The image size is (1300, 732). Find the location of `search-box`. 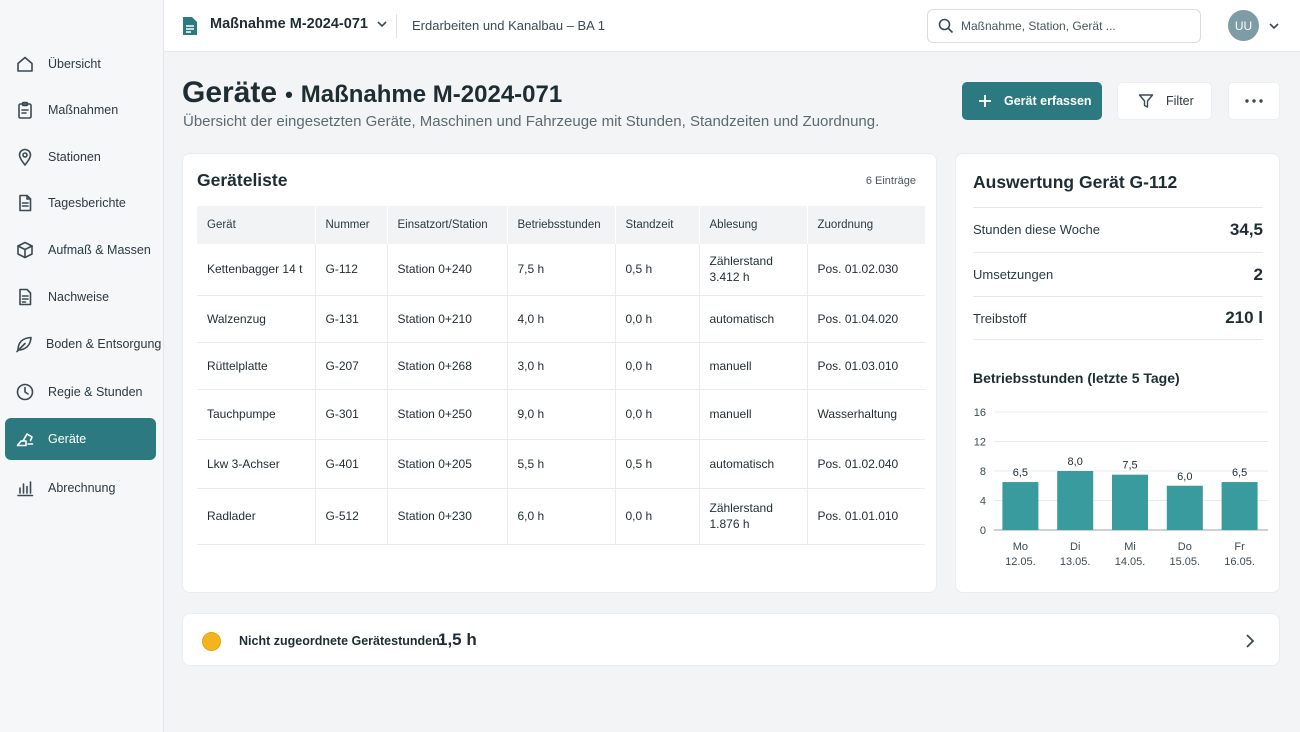

search-box is located at coordinates (1064, 26).